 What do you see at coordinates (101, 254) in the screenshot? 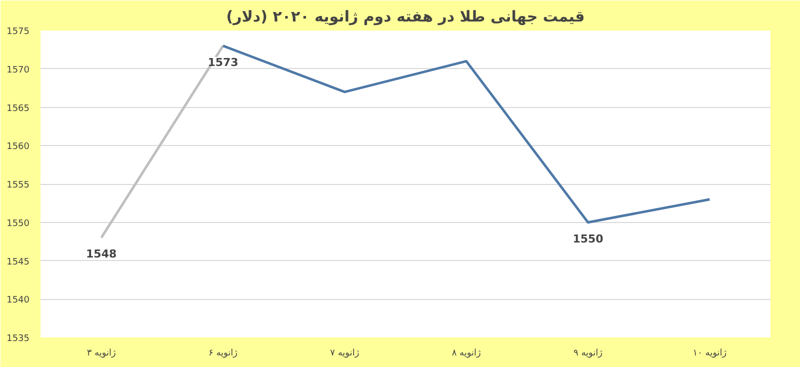
I see `data-label: 1548` at bounding box center [101, 254].